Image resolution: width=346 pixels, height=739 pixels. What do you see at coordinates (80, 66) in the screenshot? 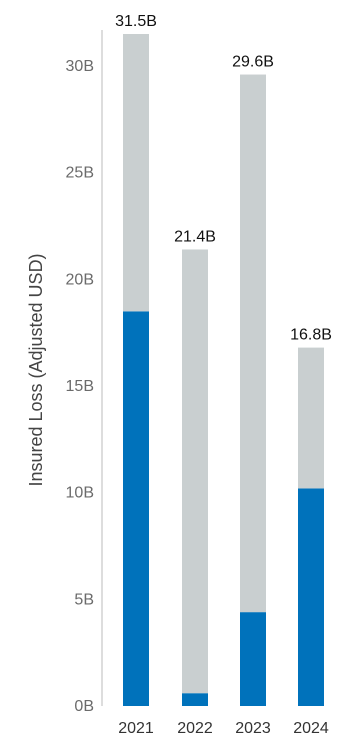
I see `y-tick-label: 30B` at bounding box center [80, 66].